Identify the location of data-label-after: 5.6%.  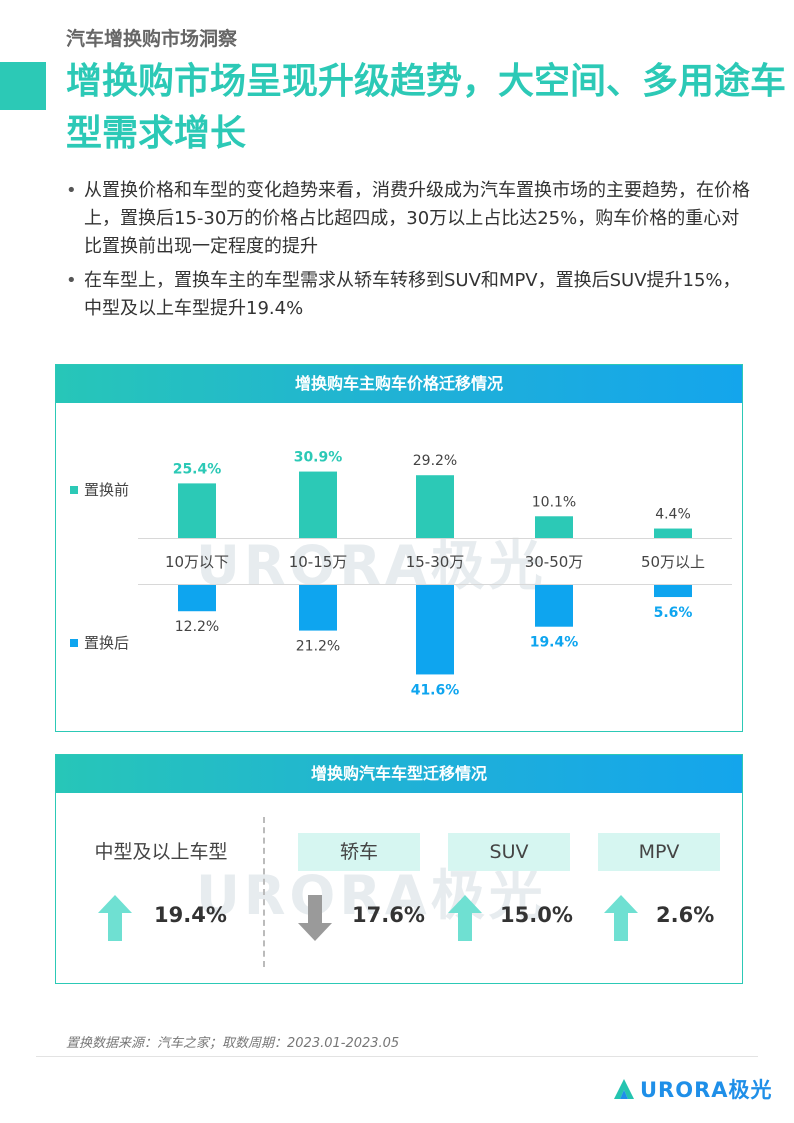
(673, 613).